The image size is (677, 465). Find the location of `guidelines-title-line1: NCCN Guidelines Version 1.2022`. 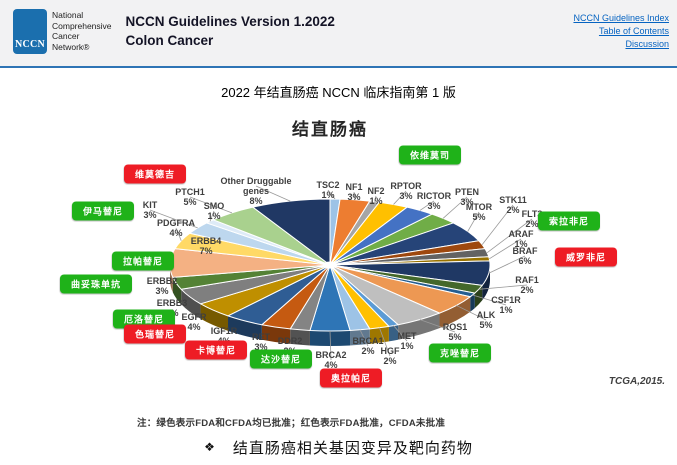

guidelines-title-line1: NCCN Guidelines Version 1.2022 is located at coordinates (230, 21).